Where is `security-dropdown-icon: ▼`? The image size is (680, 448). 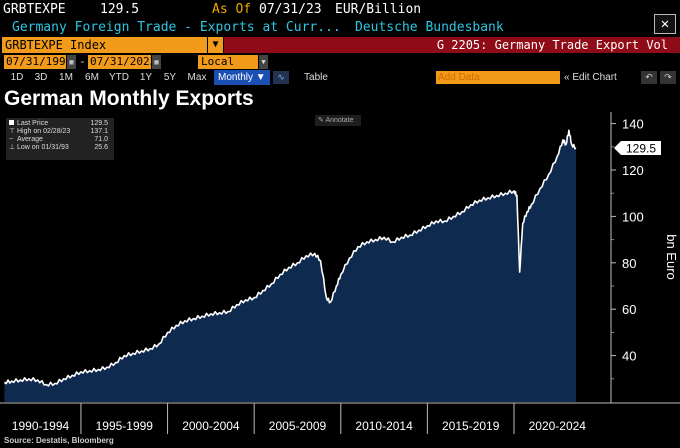 security-dropdown-icon: ▼ is located at coordinates (215, 45).